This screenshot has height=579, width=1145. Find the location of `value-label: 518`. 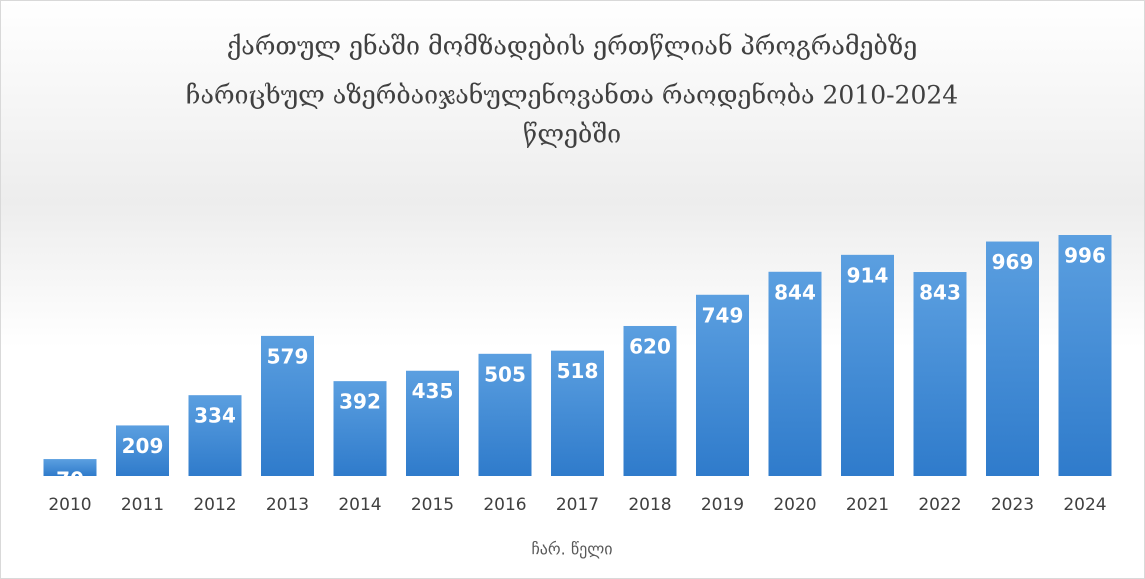

value-label: 518 is located at coordinates (578, 371).